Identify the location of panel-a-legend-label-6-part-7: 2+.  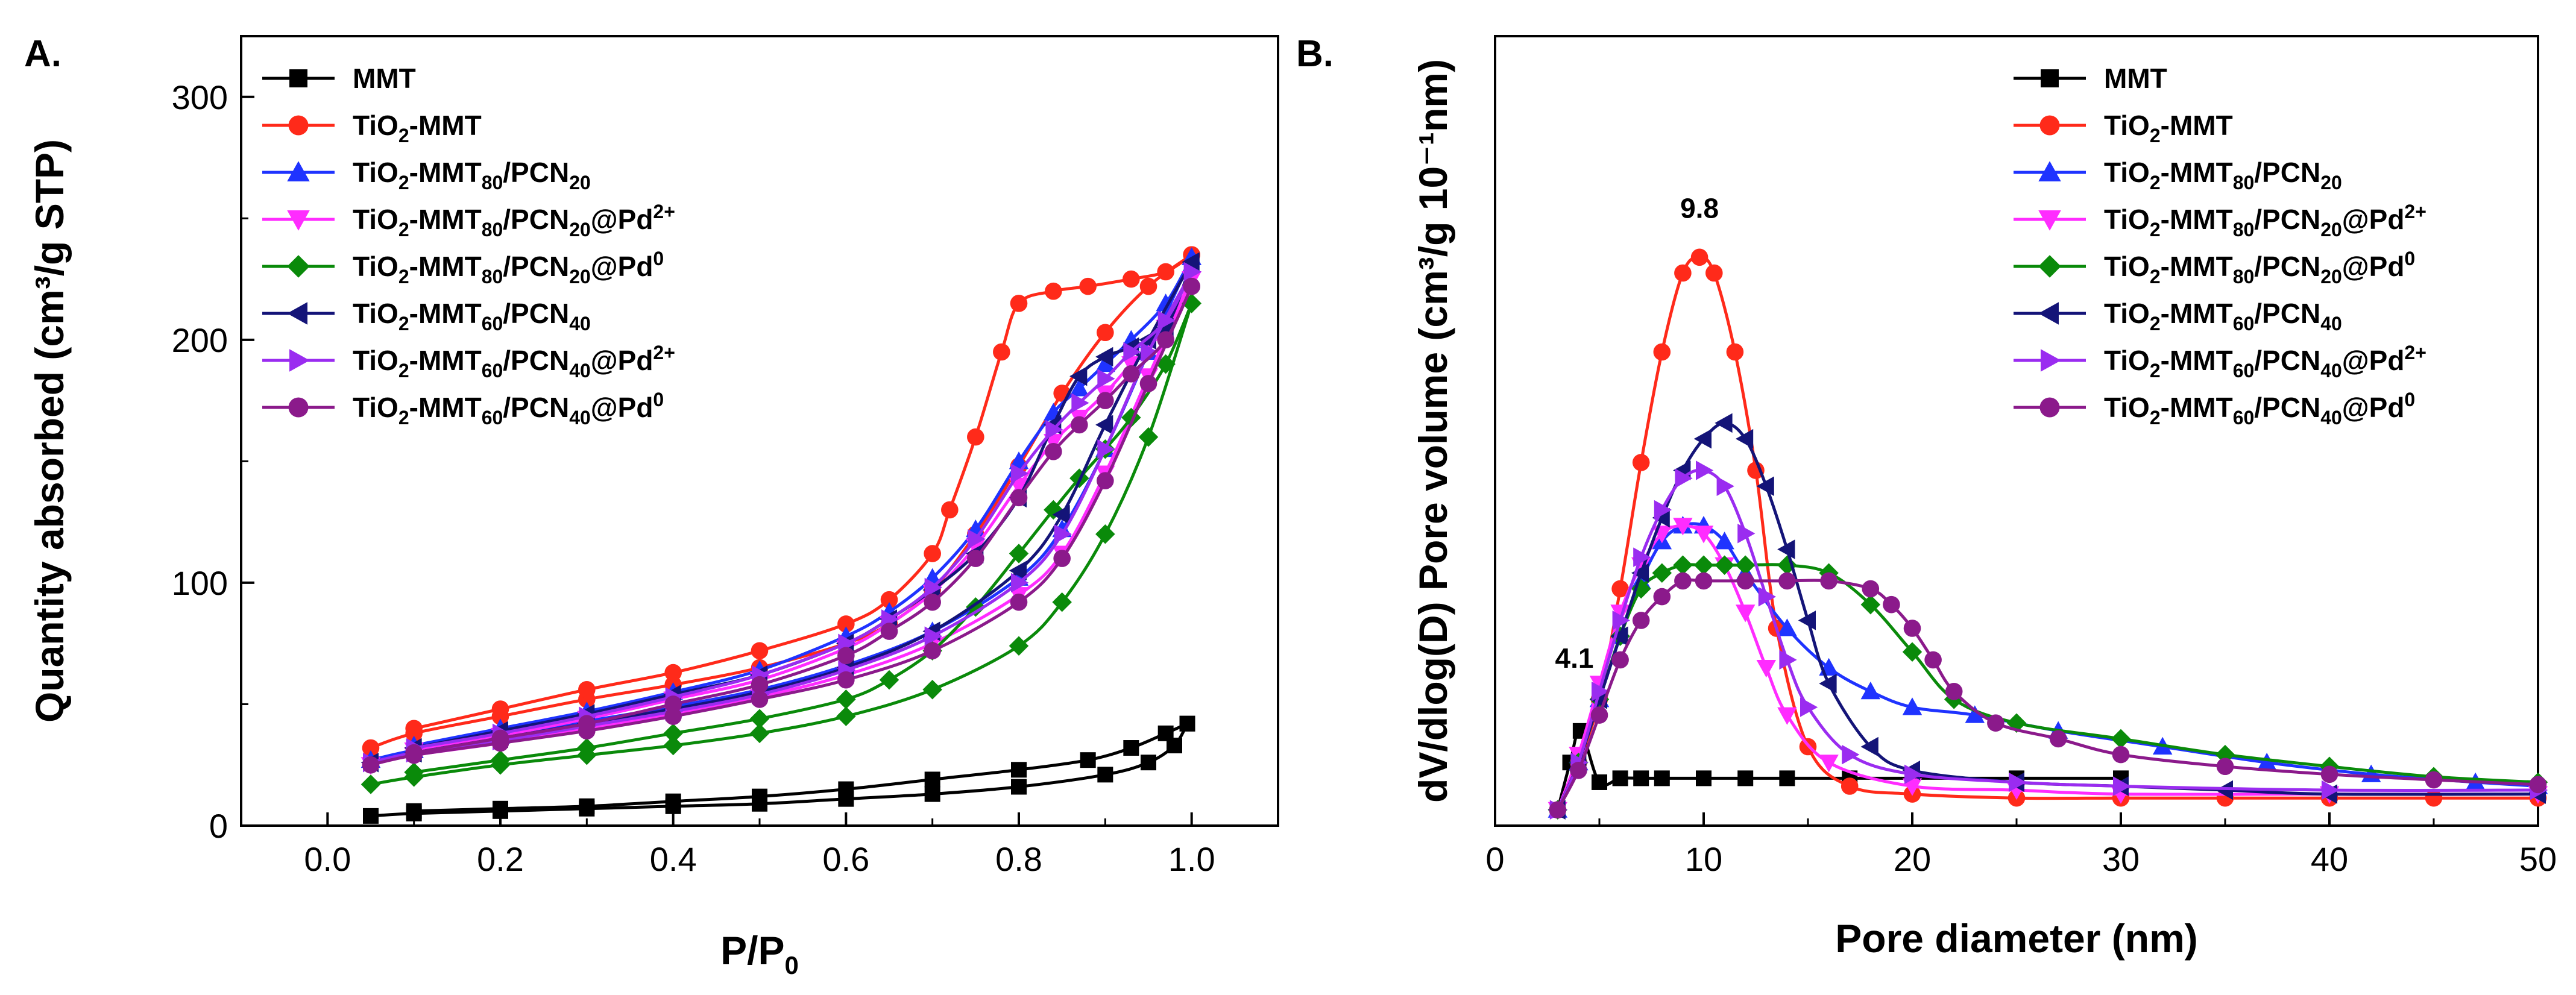
(664, 352).